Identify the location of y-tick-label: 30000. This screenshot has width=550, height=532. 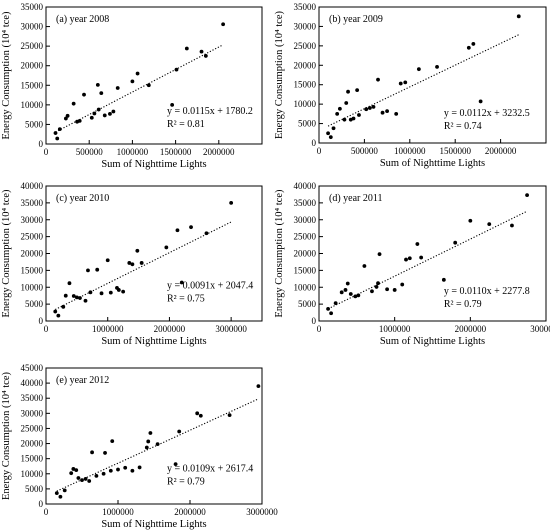
(305, 26).